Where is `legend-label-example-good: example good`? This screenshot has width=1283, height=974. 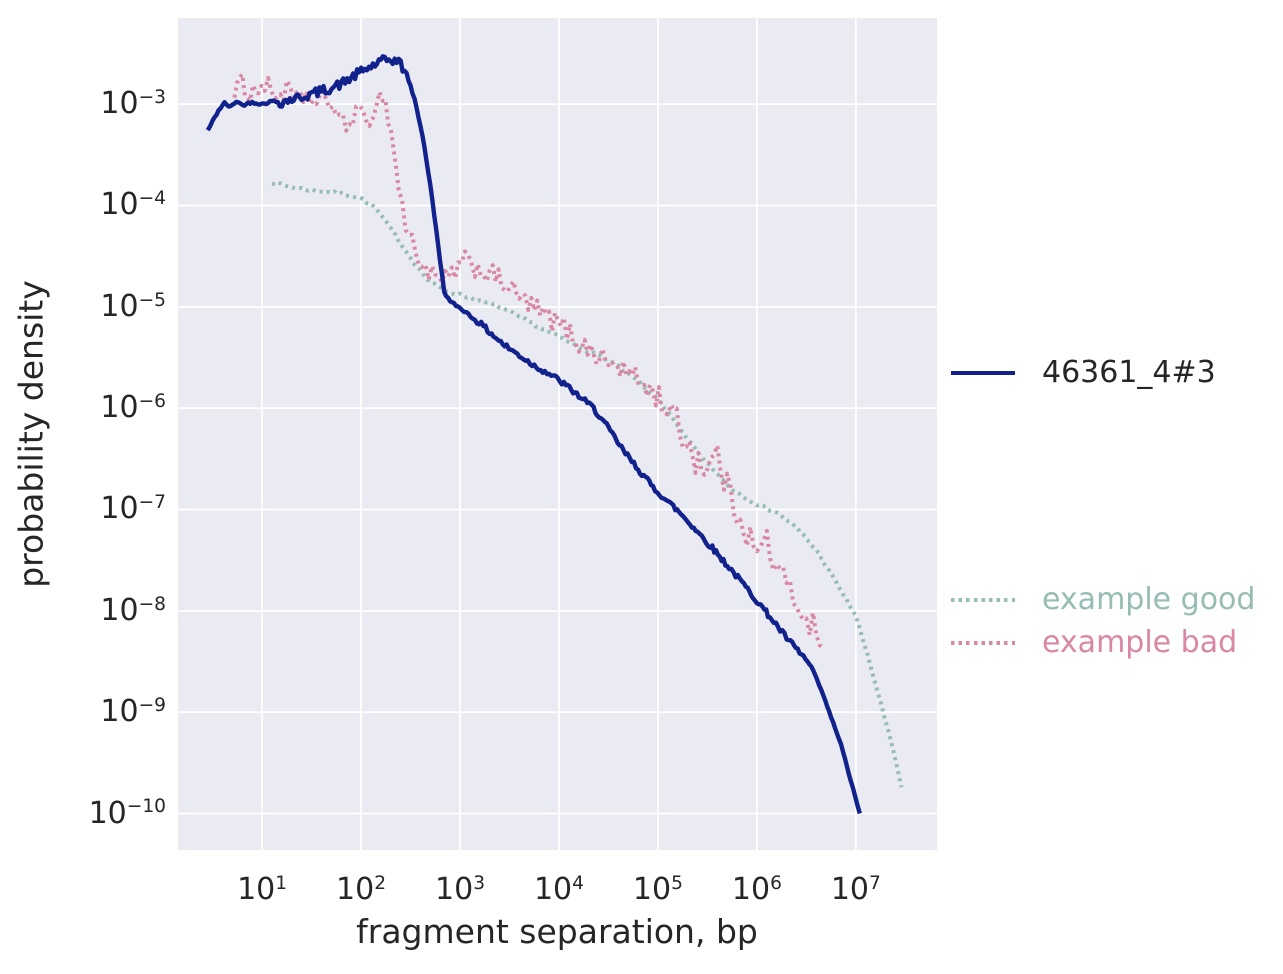 legend-label-example-good: example good is located at coordinates (1149, 599).